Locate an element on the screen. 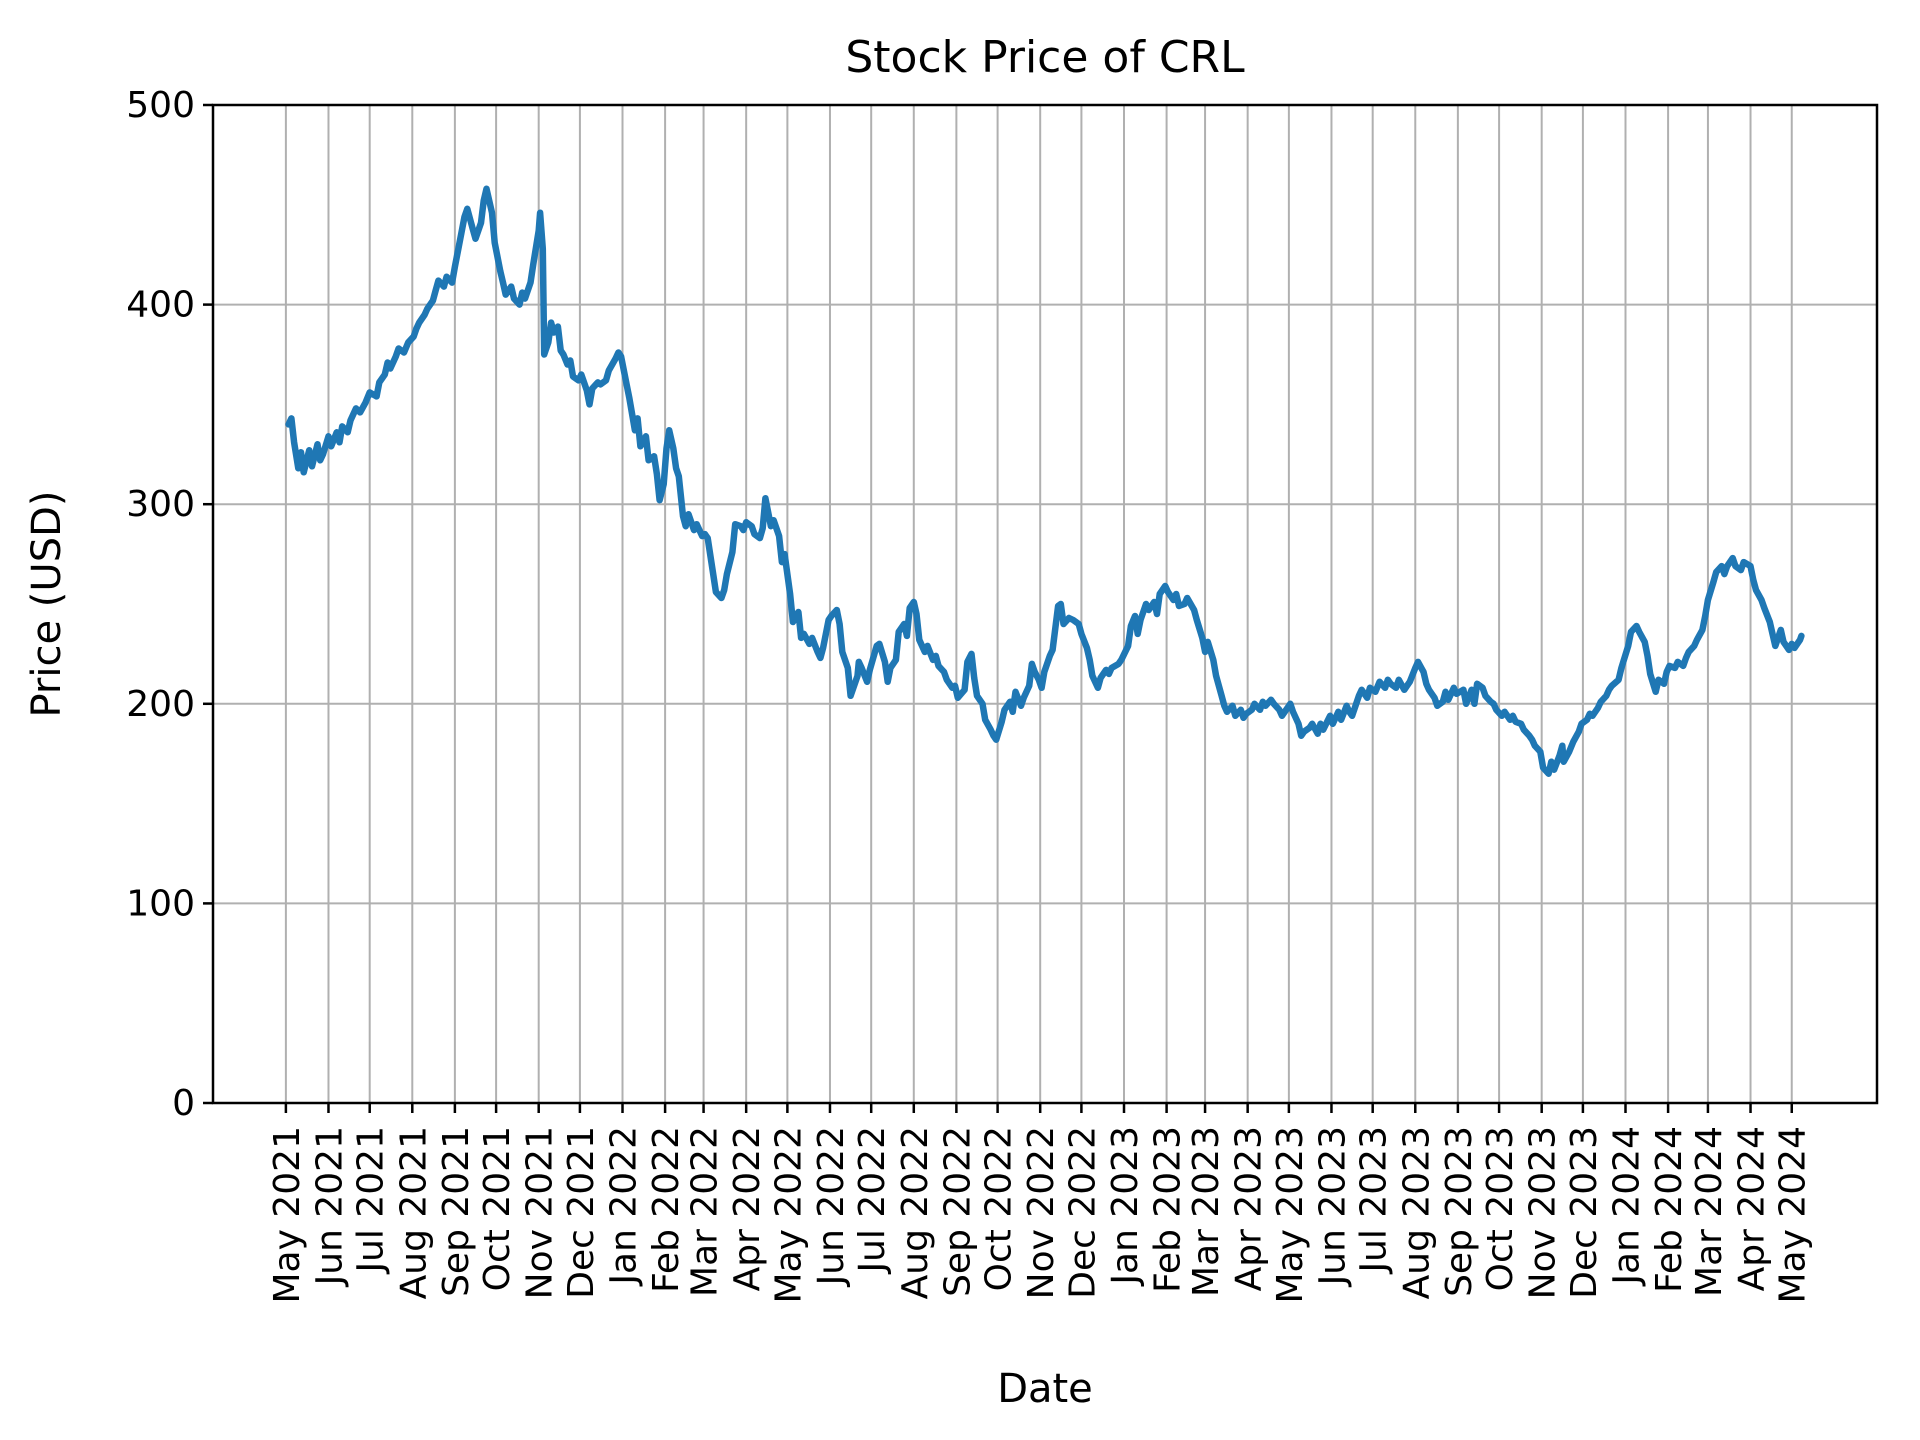 Image resolution: width=1920 pixels, height=1440 pixels. x-tick-label: Sep 2023 is located at coordinates (1459, 1211).